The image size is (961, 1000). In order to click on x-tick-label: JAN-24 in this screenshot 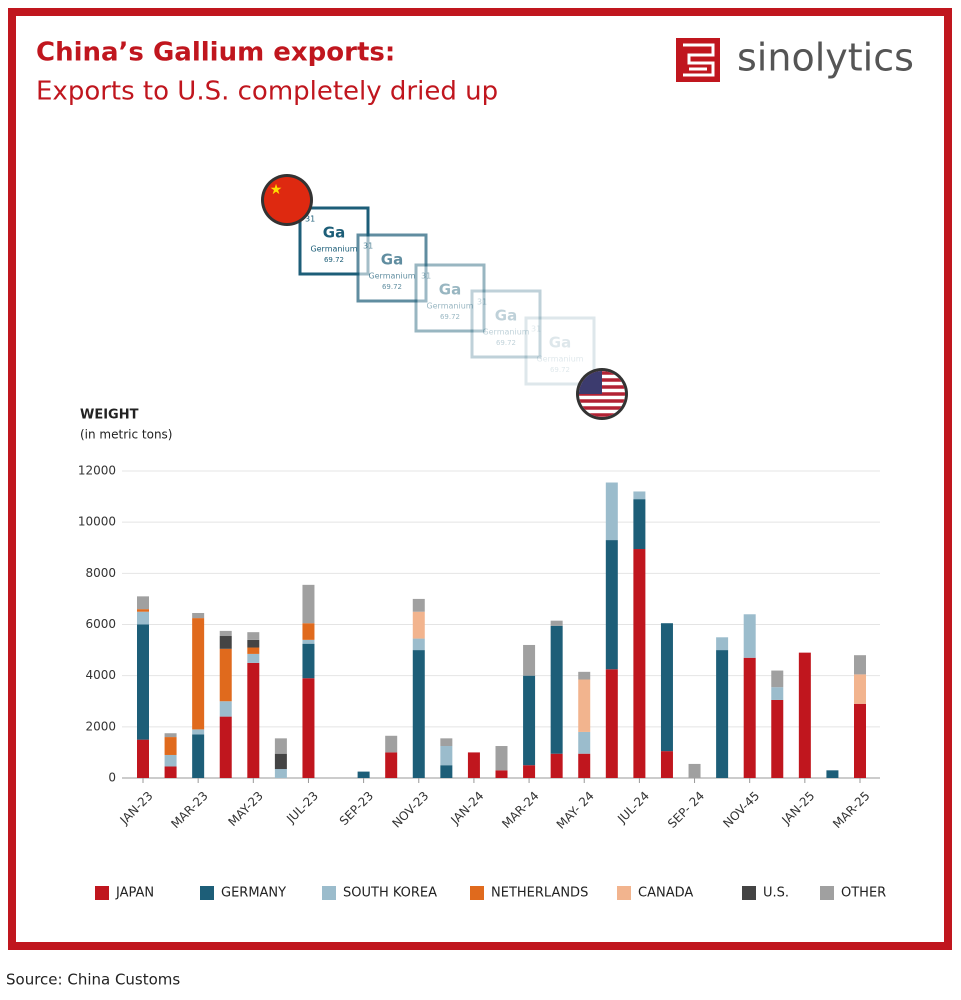, I will do `click(467, 808)`.